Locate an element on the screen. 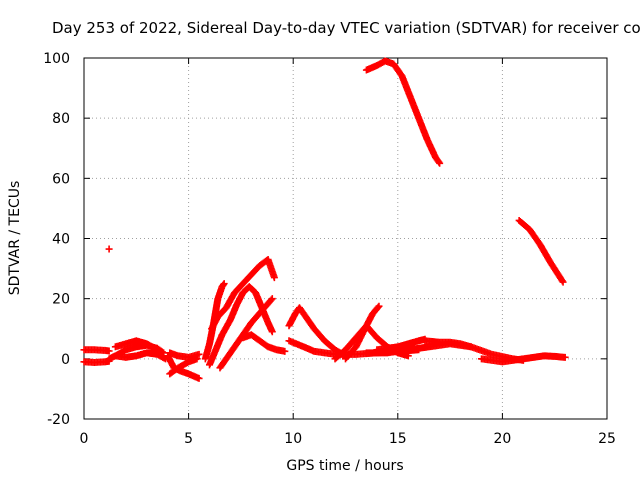 The width and height of the screenshot is (640, 480). series-sat-h is located at coordinates (183, 366).